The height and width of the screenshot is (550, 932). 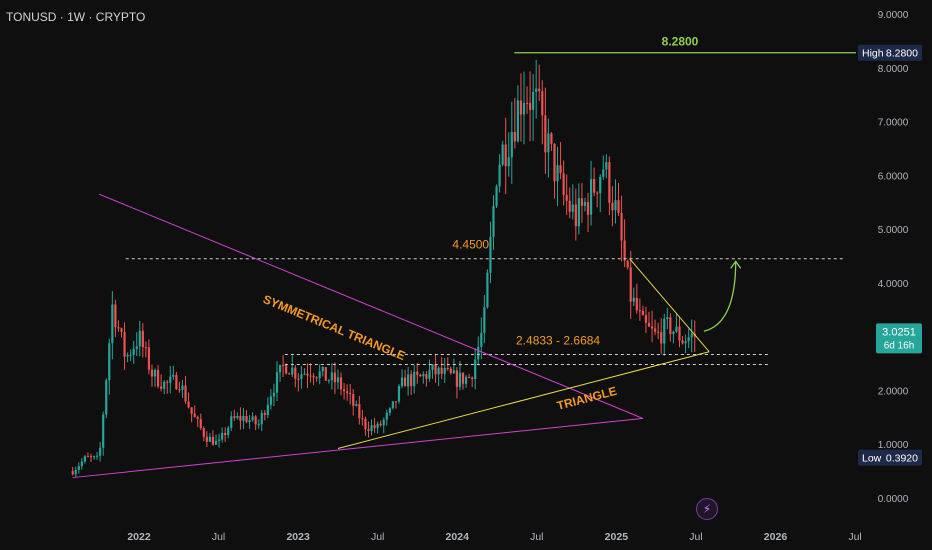 I want to click on resistance-label: 4.4500, so click(x=470, y=245).